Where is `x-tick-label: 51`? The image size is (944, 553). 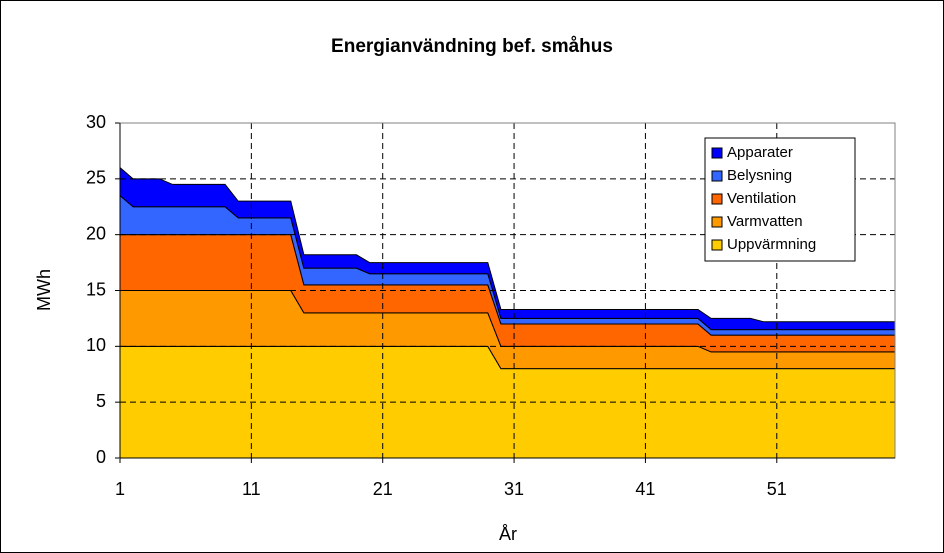
x-tick-label: 51 is located at coordinates (777, 489).